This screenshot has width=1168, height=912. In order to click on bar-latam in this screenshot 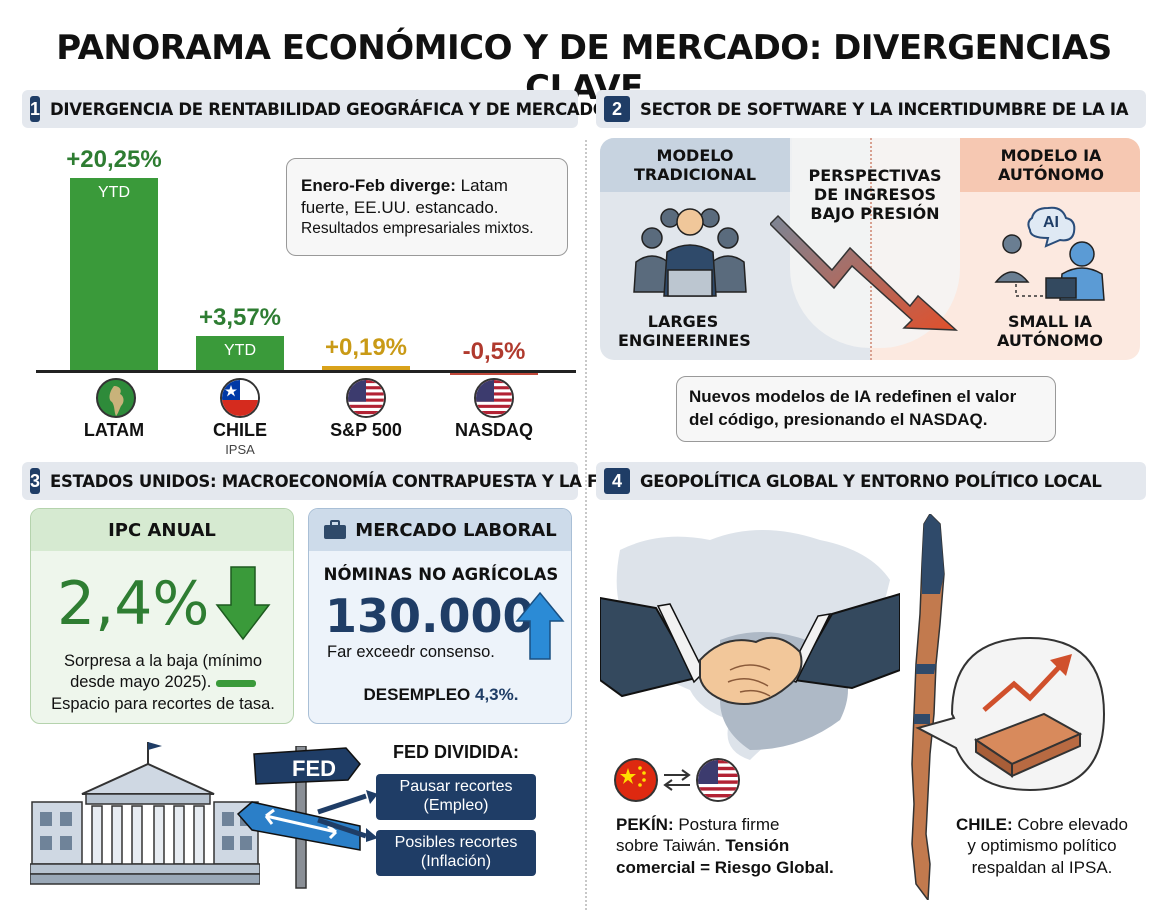, I will do `click(114, 273)`.